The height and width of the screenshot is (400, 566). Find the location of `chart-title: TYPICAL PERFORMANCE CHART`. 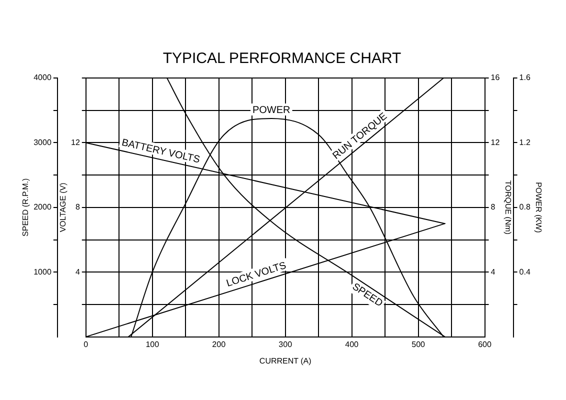

chart-title: TYPICAL PERFORMANCE CHART is located at coordinates (282, 59).